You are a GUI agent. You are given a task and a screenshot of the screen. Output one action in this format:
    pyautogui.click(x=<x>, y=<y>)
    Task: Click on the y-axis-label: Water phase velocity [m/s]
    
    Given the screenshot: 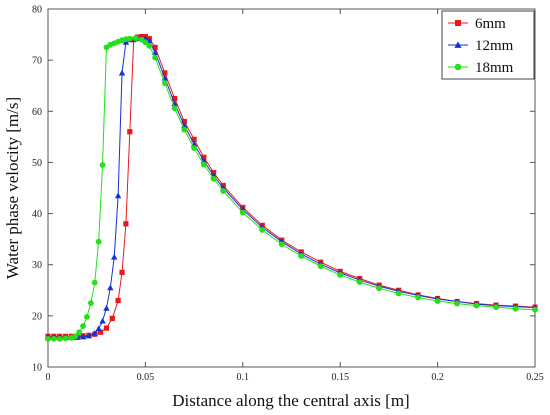 What is the action you would take?
    pyautogui.click(x=12, y=188)
    